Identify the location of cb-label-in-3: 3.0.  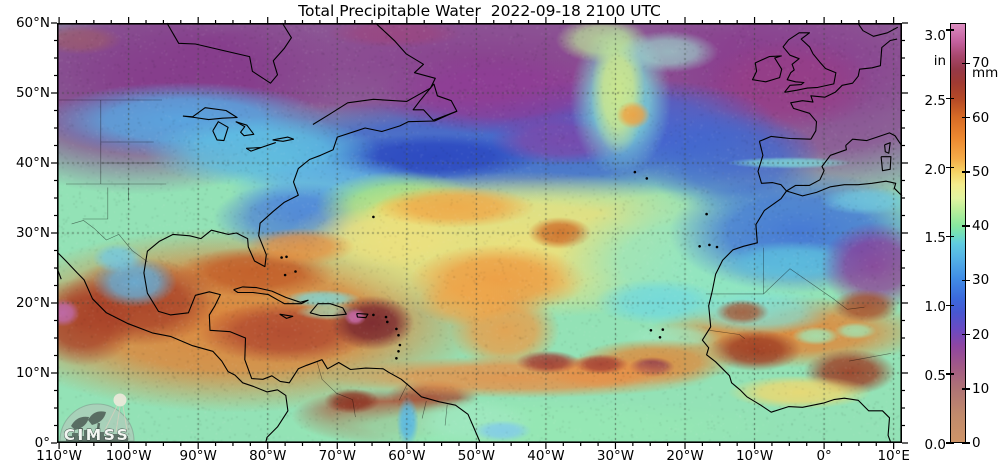
(935, 35).